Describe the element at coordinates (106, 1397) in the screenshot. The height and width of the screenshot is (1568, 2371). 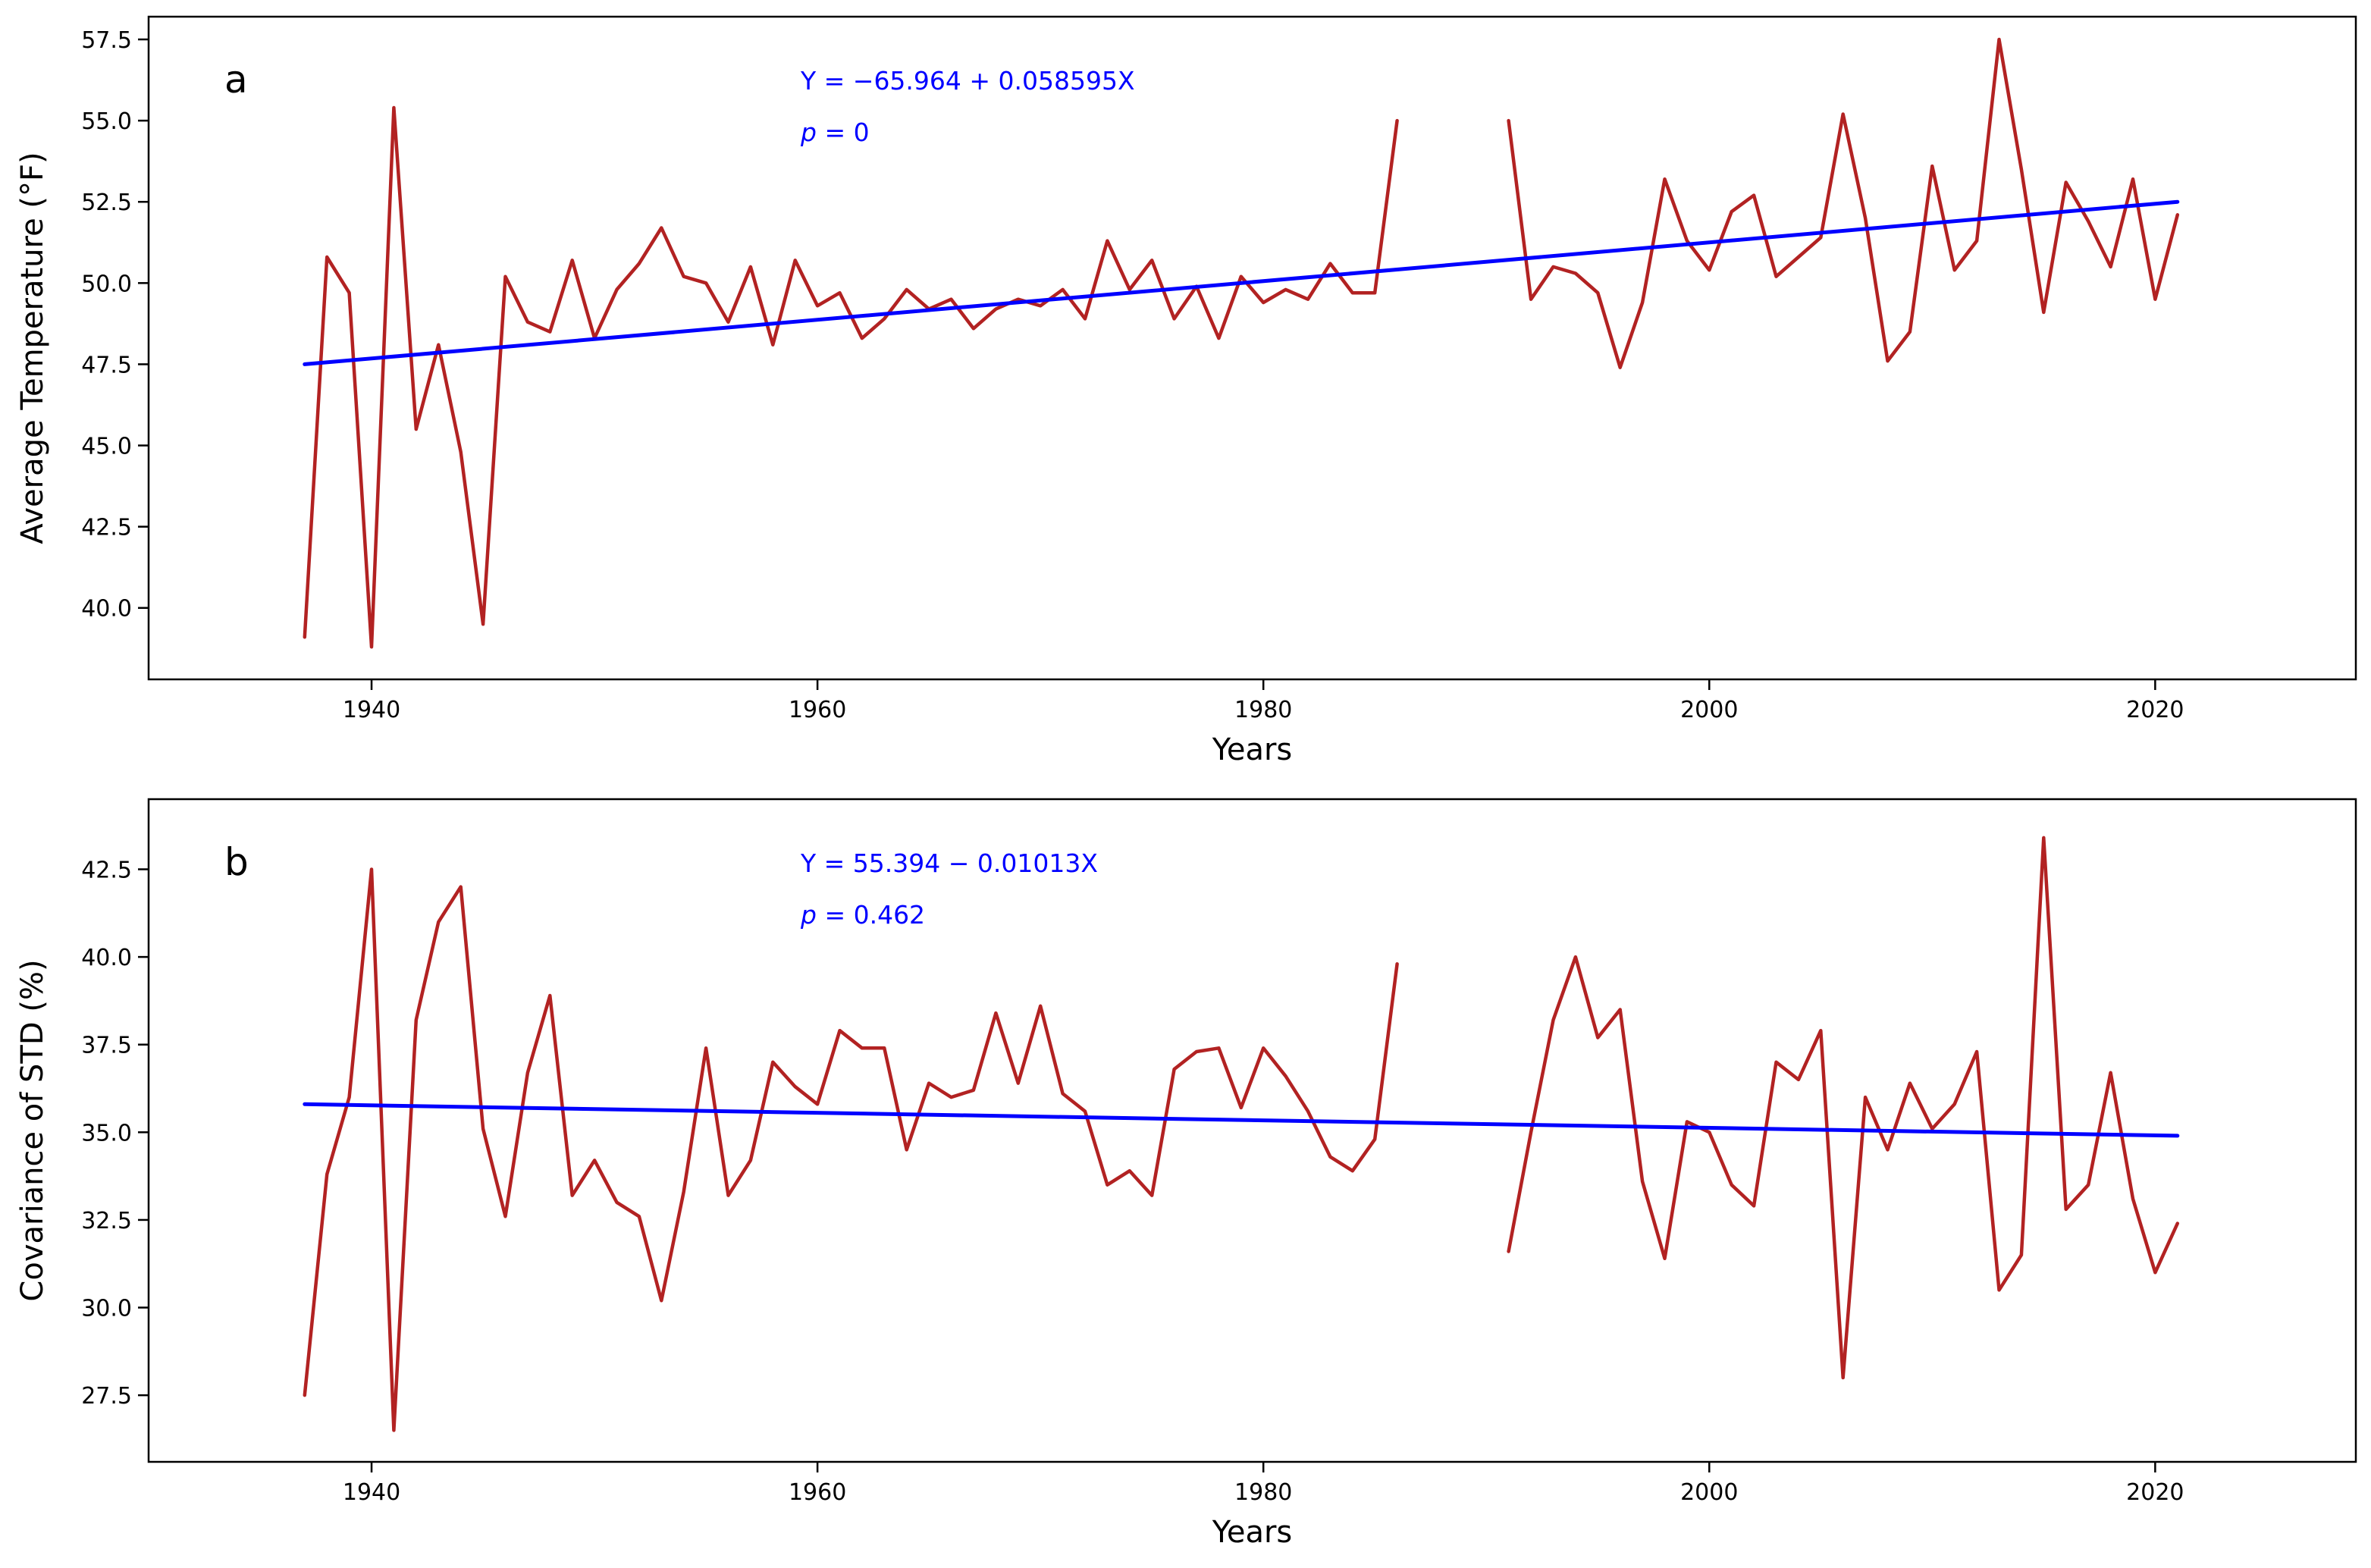
I see `y-tick-label: 27.5` at that location.